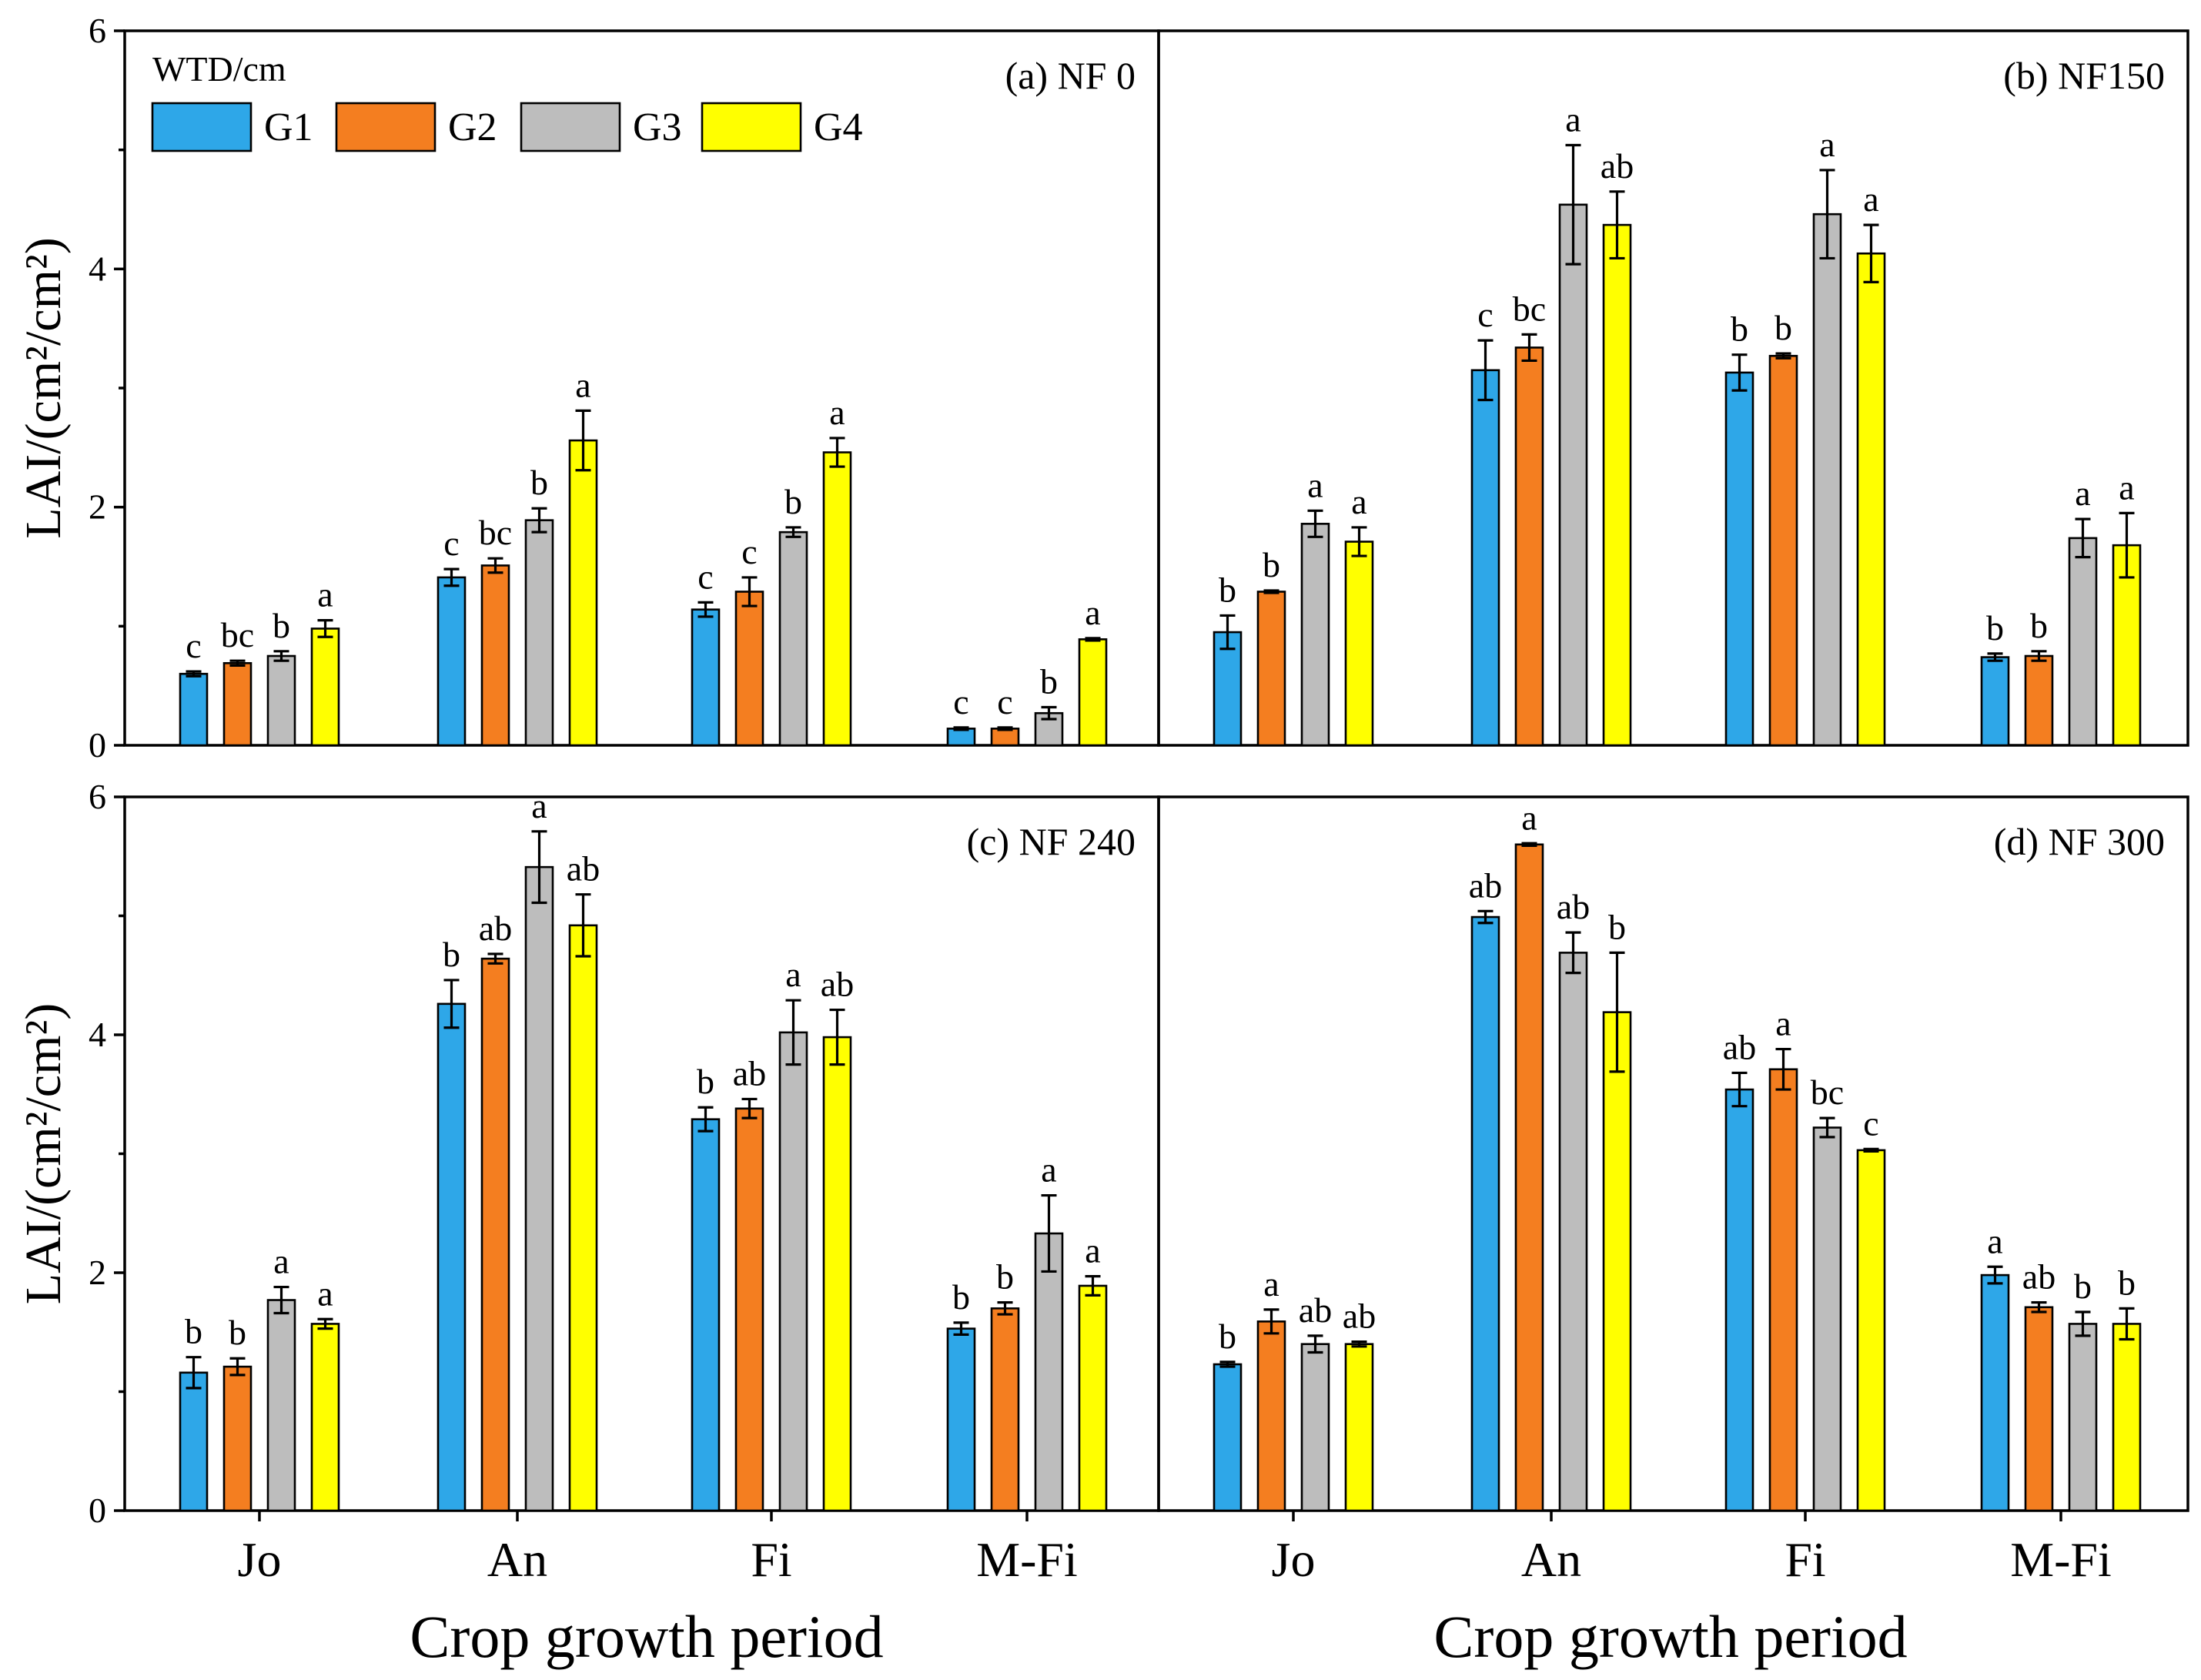 The width and height of the screenshot is (2201, 1680). What do you see at coordinates (706, 677) in the screenshot?
I see `bar-g1-fi` at bounding box center [706, 677].